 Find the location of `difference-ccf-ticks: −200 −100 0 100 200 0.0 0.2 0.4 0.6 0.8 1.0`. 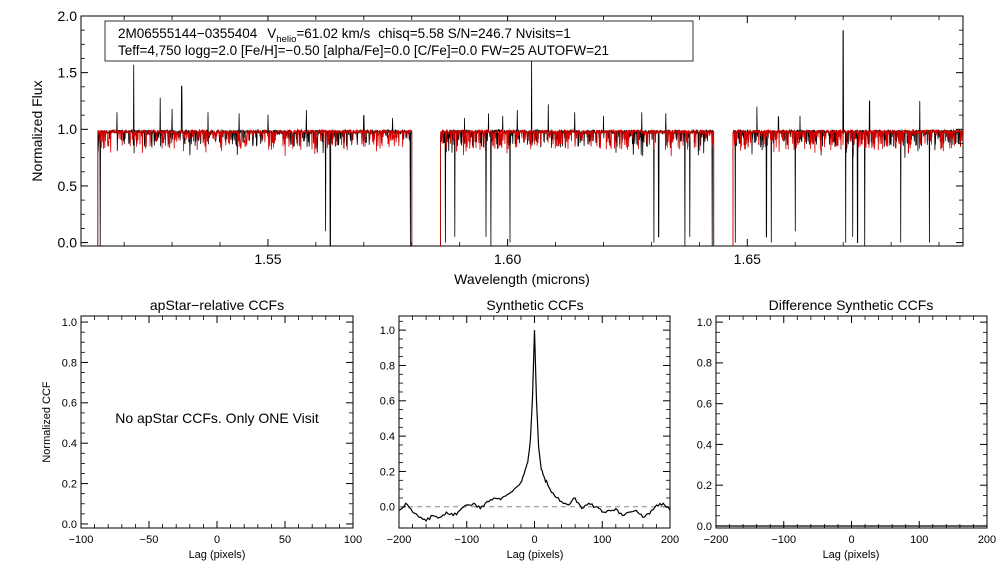

difference-ccf-ticks: −200 −100 0 100 200 0.0 0.2 0.4 0.6 0.8 1.0 is located at coordinates (846, 431).